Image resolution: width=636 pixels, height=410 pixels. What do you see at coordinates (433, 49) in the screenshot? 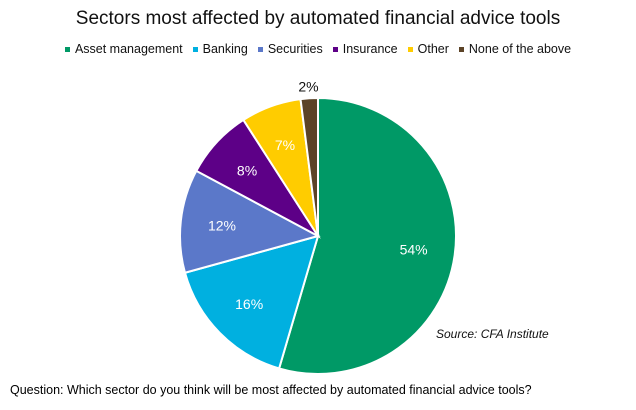
I see `legend-label: Other` at bounding box center [433, 49].